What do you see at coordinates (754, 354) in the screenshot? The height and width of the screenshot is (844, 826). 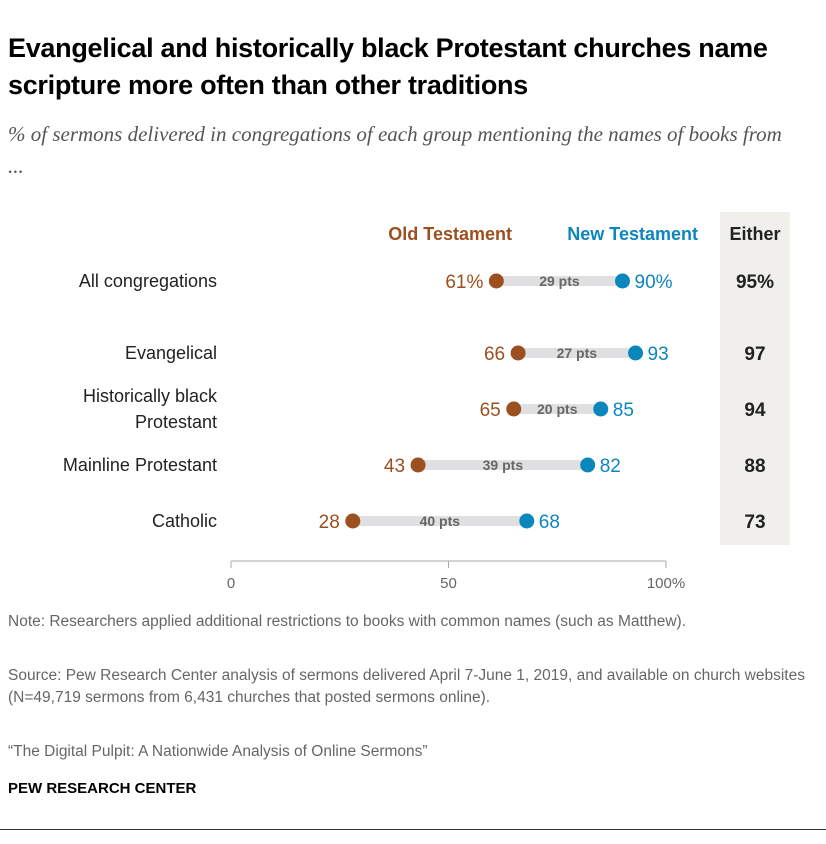 I see `either-value: 97` at bounding box center [754, 354].